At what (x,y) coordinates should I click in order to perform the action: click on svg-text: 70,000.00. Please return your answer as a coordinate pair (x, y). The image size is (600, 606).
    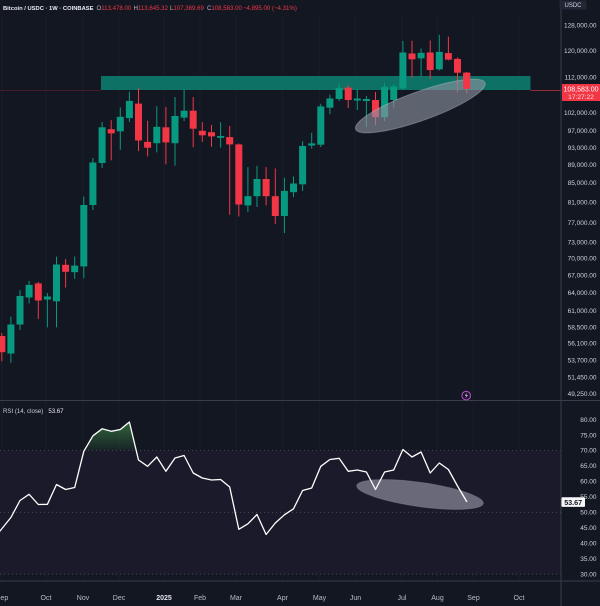
    Looking at the image, I should click on (582, 259).